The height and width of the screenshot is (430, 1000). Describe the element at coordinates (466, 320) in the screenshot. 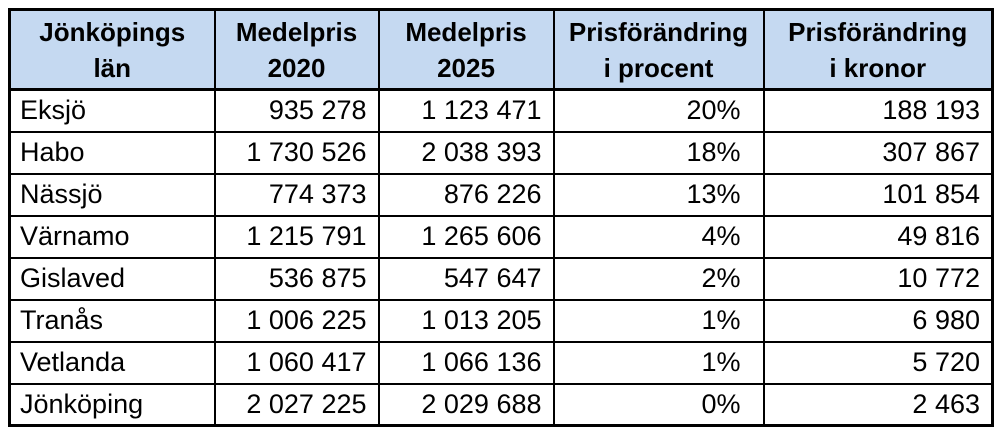

I see `cell-price-2025: 1 013 205` at that location.